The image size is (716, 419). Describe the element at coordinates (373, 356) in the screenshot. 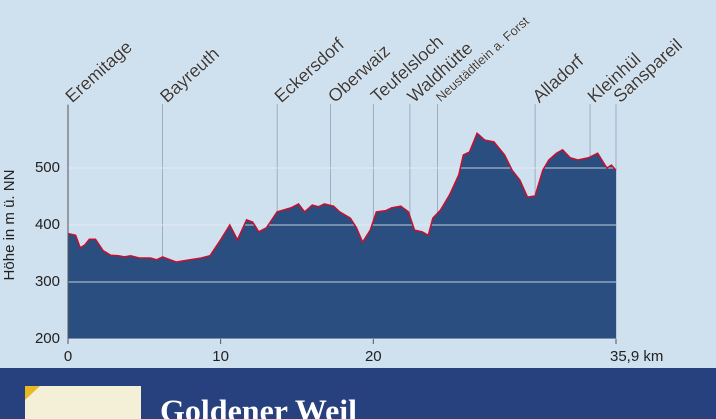

I see `x-tick-label: 20` at that location.